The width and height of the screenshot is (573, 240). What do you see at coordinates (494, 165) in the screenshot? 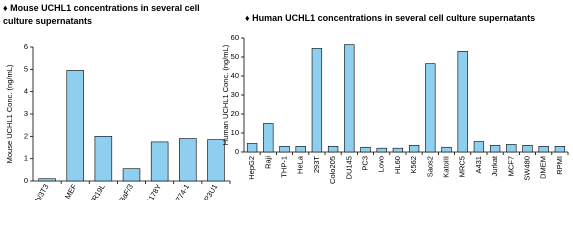
I see `x-tick-label: Jurkat` at bounding box center [494, 165].